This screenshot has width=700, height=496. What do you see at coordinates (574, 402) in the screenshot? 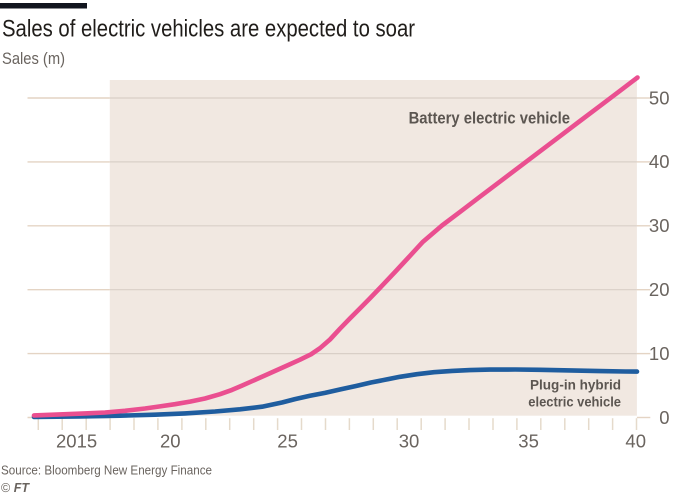
I see `svg-text: electric vehicle` at bounding box center [574, 402].